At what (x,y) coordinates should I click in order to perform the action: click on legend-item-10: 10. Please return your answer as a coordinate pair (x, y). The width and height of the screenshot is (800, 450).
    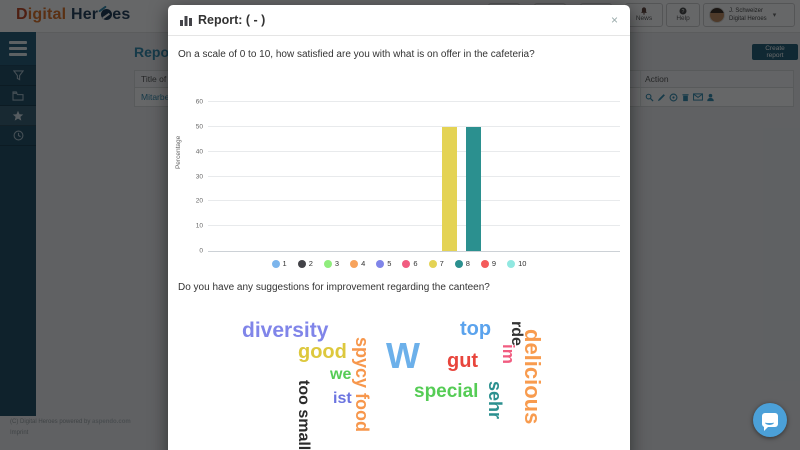
    Looking at the image, I should click on (516, 263).